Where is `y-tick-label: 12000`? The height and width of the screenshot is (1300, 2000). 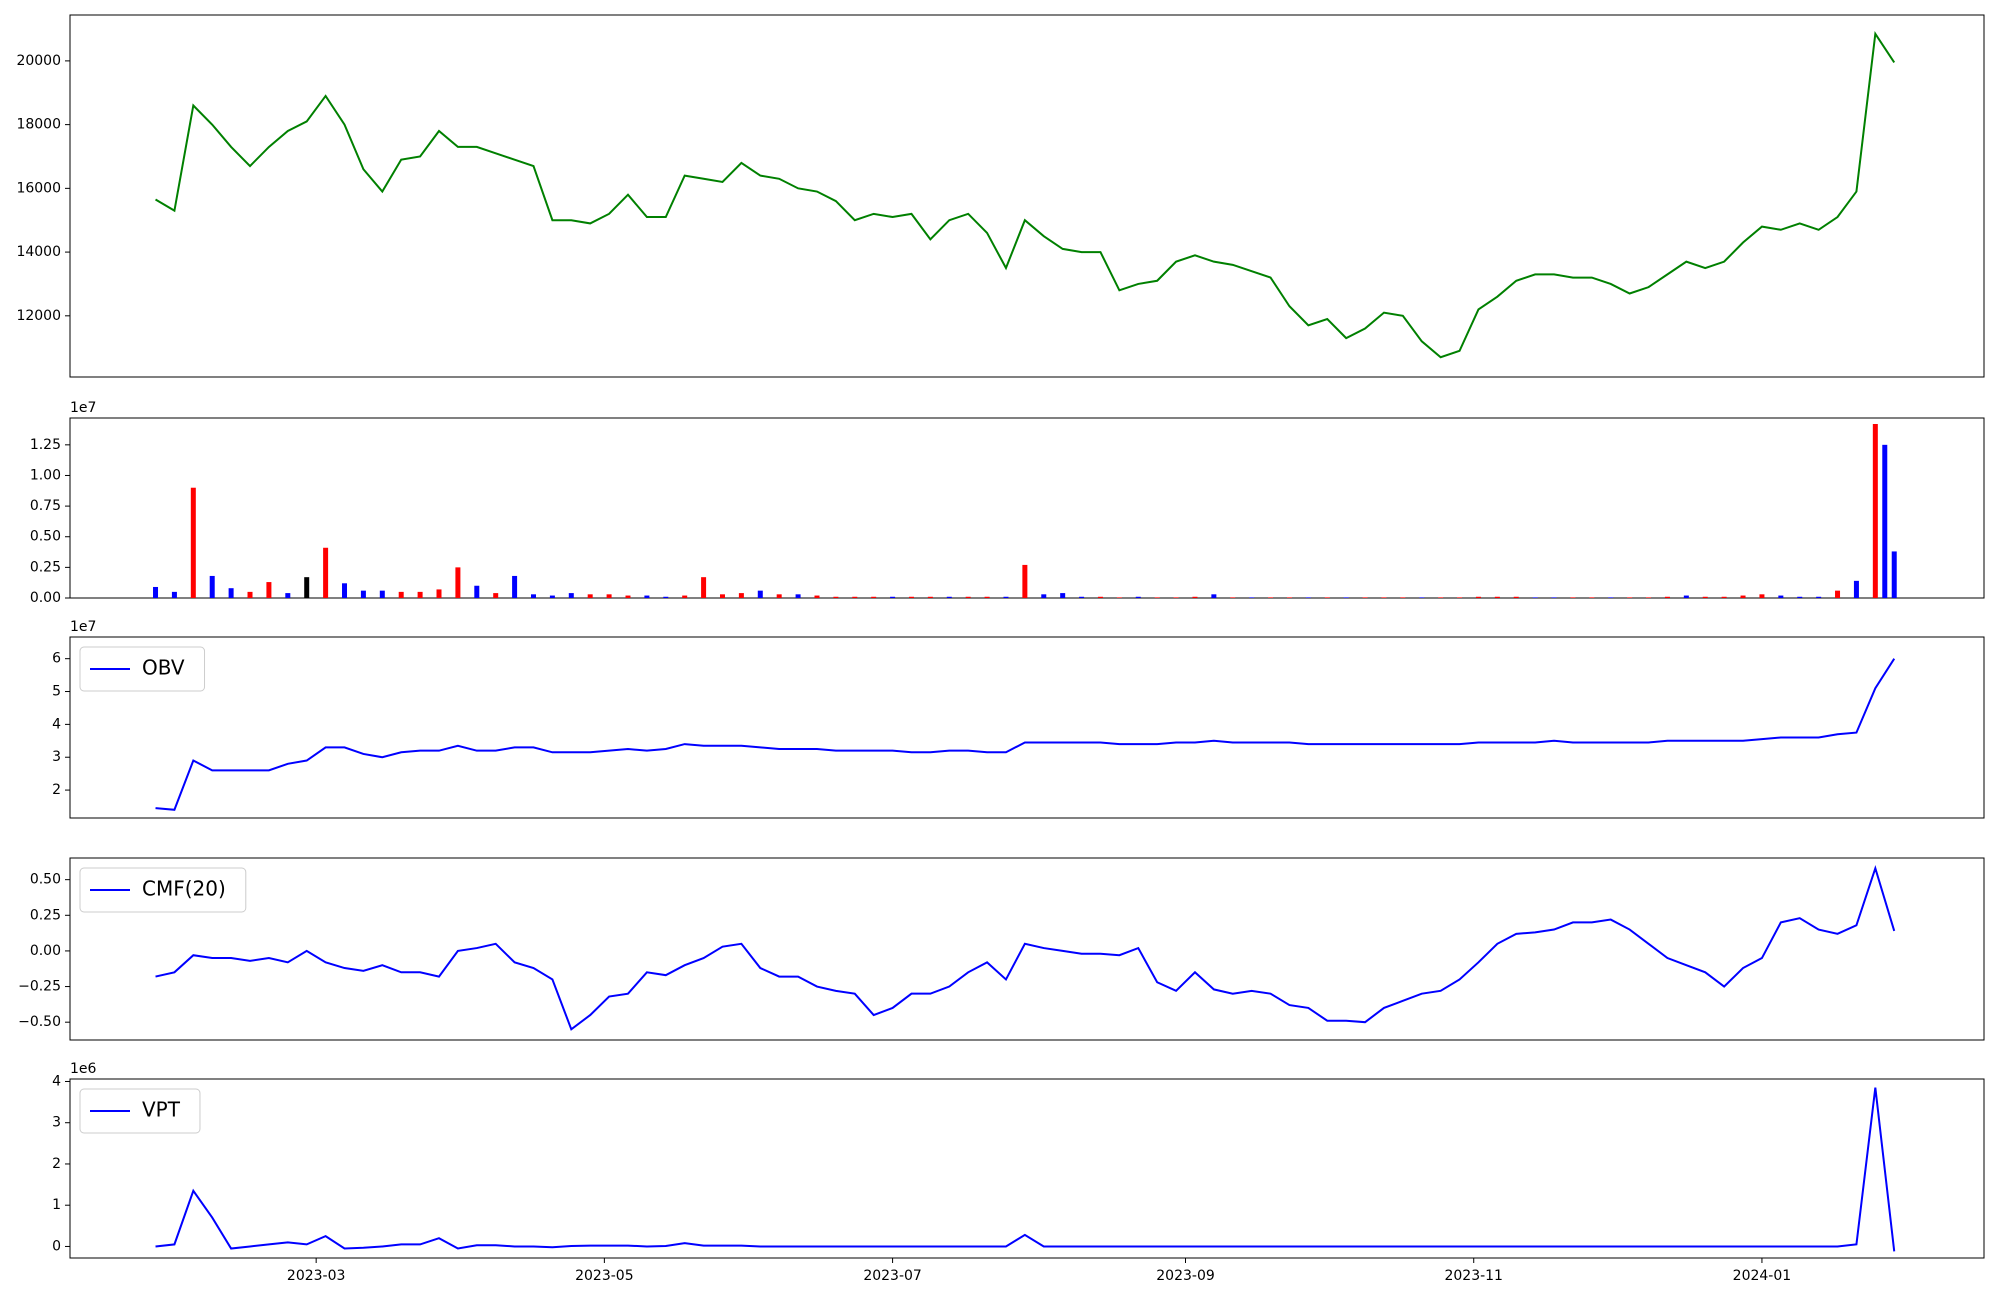 y-tick-label: 12000 is located at coordinates (38, 316).